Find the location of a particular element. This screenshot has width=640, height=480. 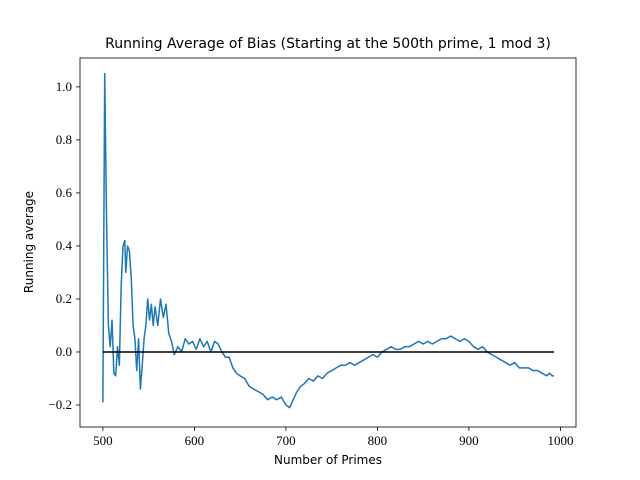

y-tick-label: 0.2 is located at coordinates (64, 298).